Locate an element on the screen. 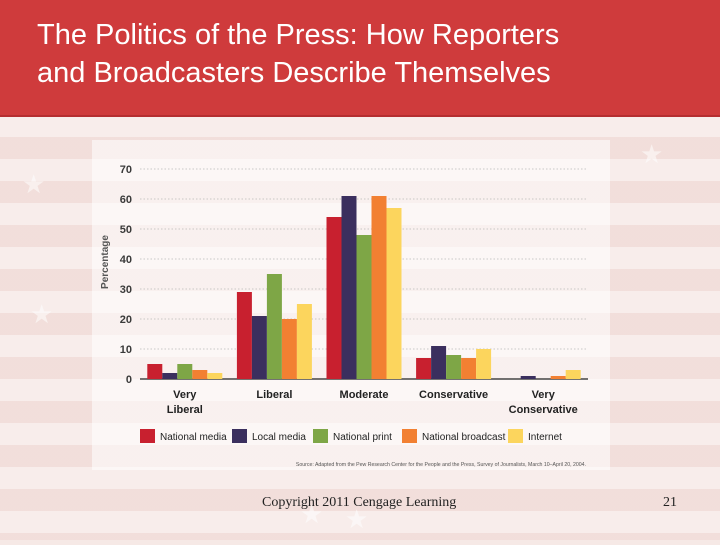  y-tick-label: 60 is located at coordinates (126, 200).